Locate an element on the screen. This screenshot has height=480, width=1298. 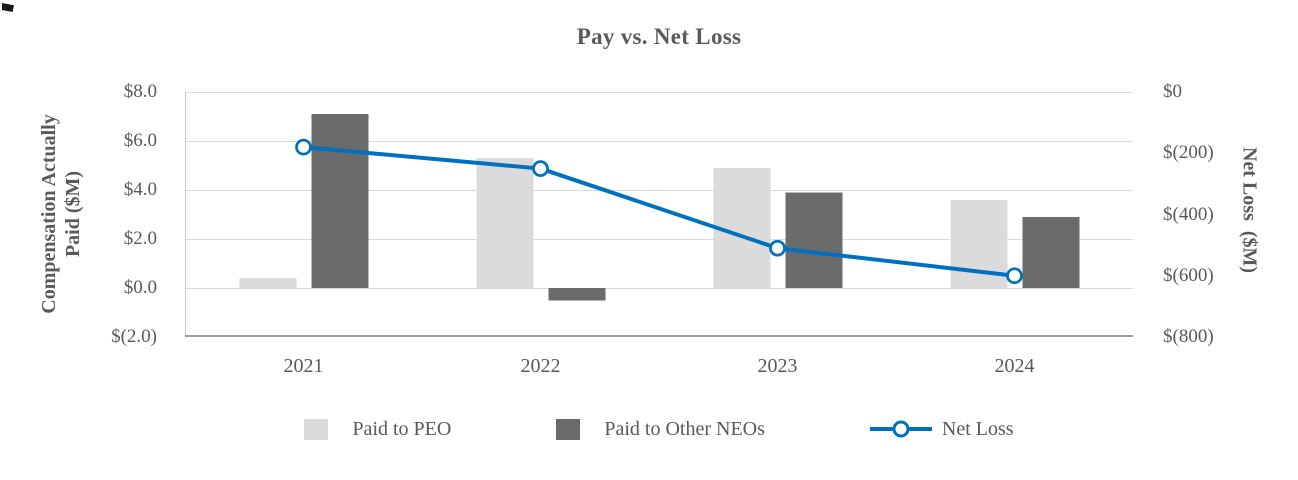
legend-item-paid-to-peo: Paid to PEO is located at coordinates (377, 429).